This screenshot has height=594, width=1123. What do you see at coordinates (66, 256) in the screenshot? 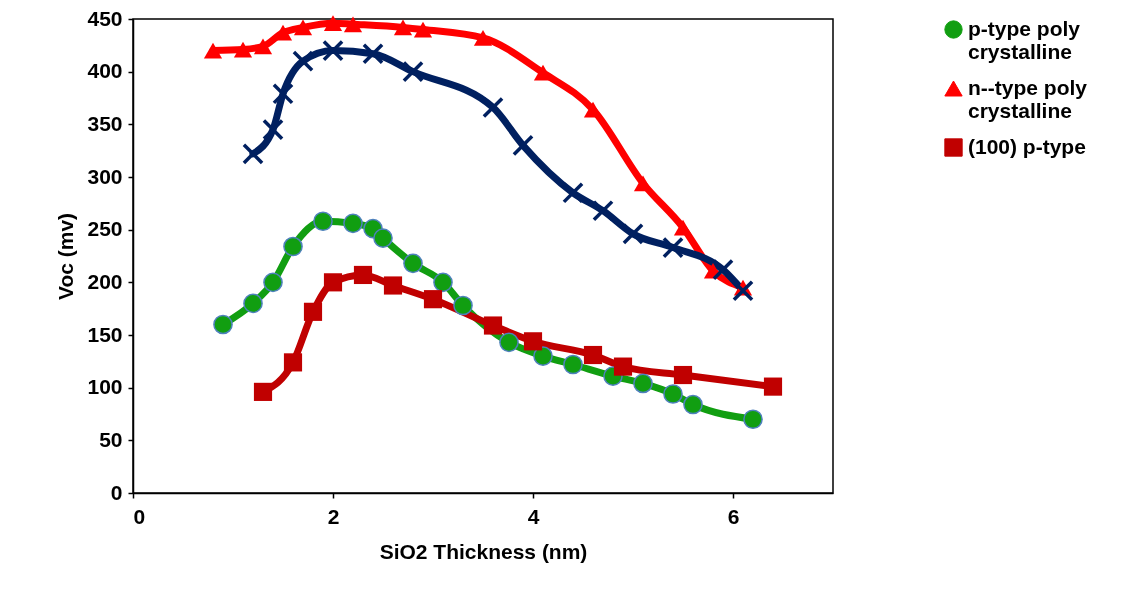
I see `y-axis-title: Voc (mv)` at bounding box center [66, 256].